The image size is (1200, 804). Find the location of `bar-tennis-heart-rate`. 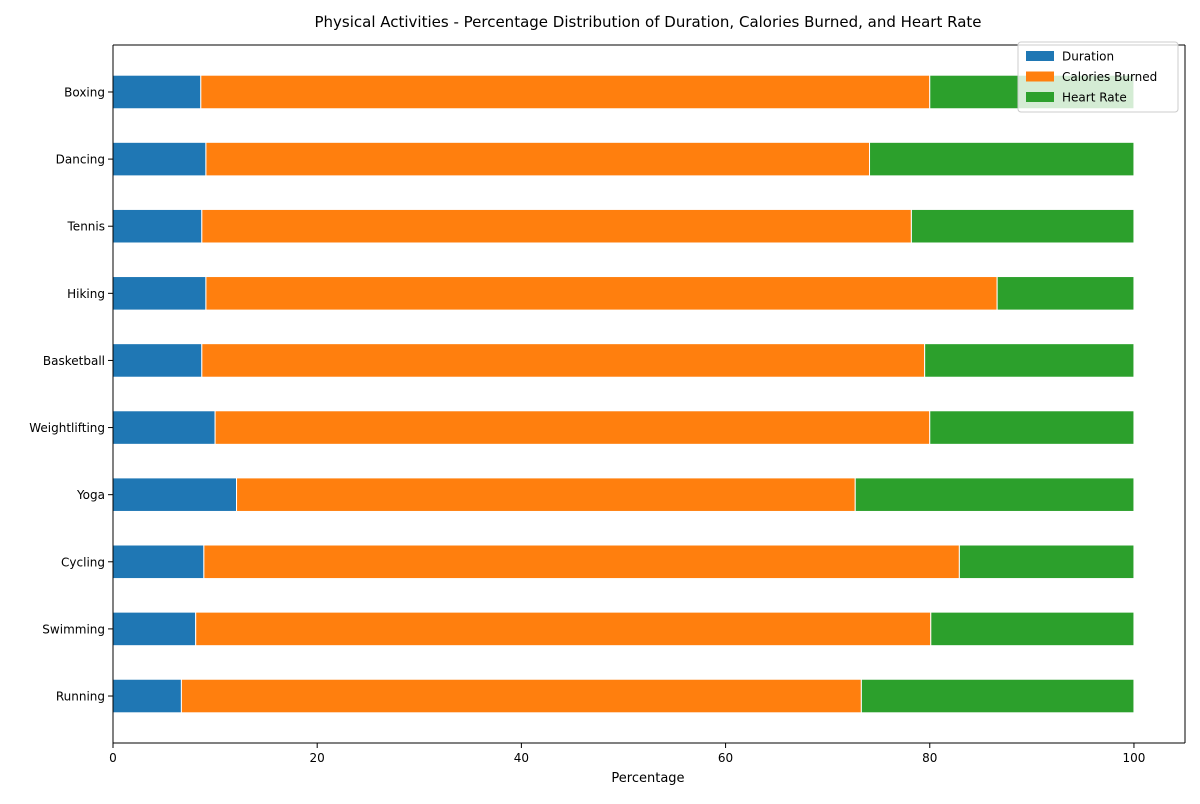

bar-tennis-heart-rate is located at coordinates (1022, 226).